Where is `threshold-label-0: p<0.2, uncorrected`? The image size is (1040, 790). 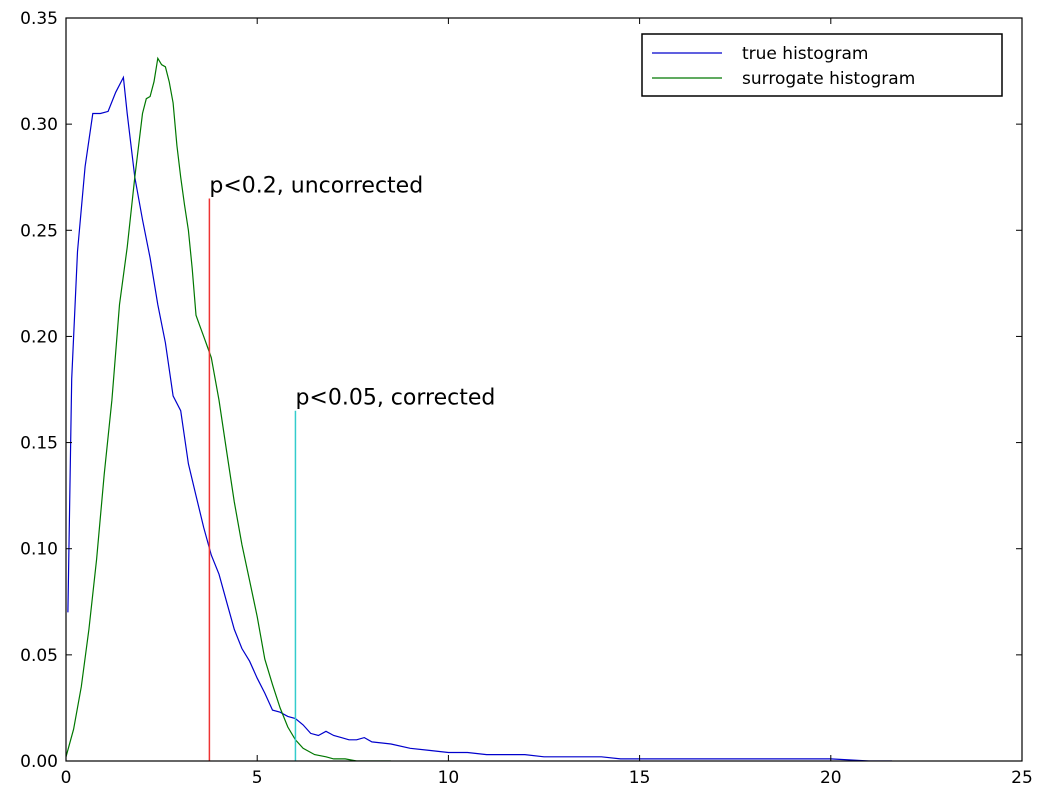 threshold-label-0: p<0.2, uncorrected is located at coordinates (316, 185).